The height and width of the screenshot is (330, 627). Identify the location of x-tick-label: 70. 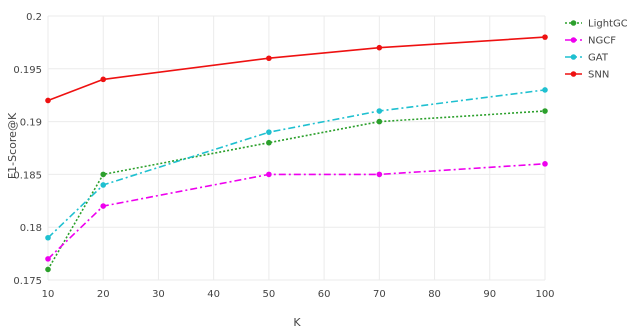
(379, 294).